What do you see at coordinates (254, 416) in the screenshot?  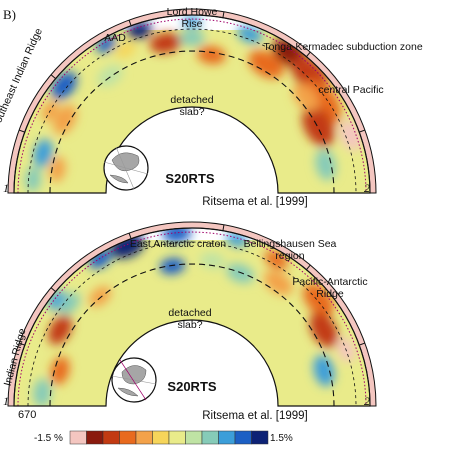 I see `citation-2: Ritsema et al. [1999]` at bounding box center [254, 416].